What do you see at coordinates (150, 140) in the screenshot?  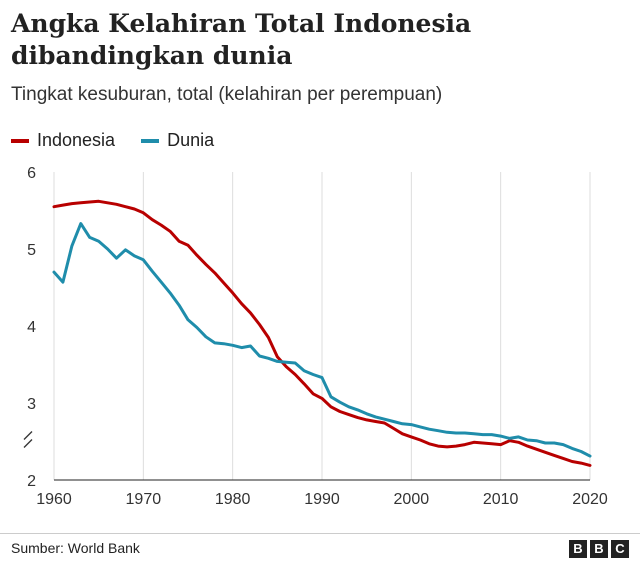 I see `legend-swatch-dunia` at bounding box center [150, 140].